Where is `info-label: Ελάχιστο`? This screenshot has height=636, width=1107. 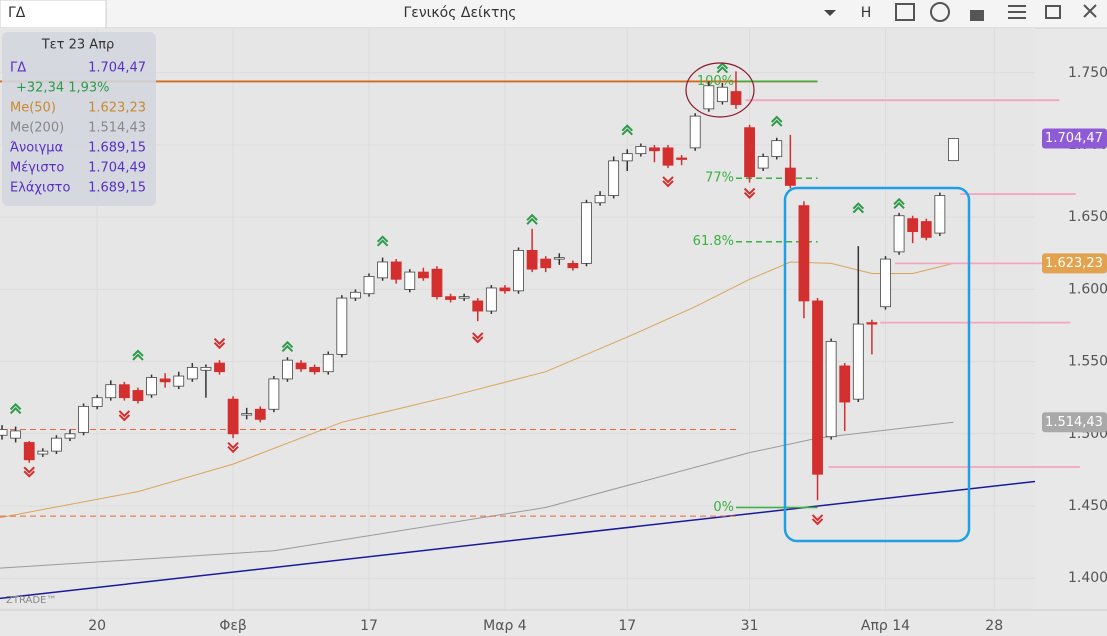 info-label: Ελάχιστο is located at coordinates (40, 188).